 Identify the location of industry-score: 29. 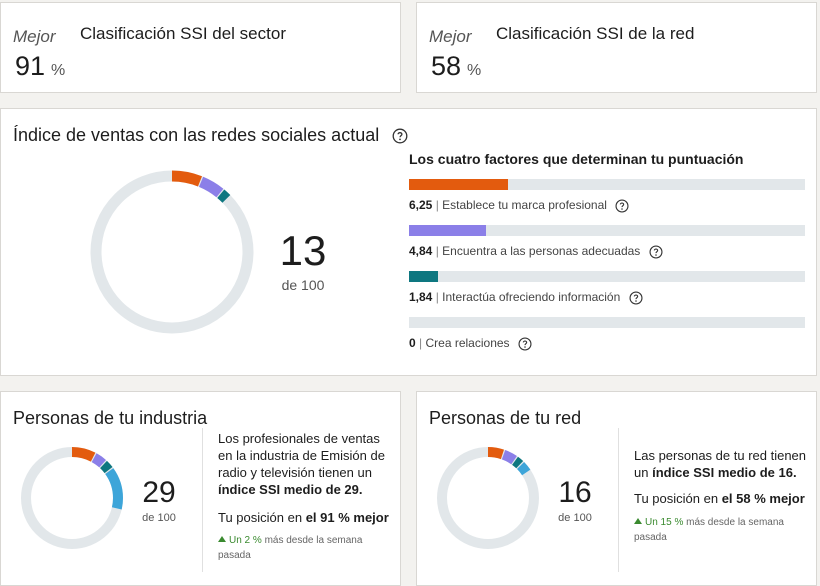
(159, 492).